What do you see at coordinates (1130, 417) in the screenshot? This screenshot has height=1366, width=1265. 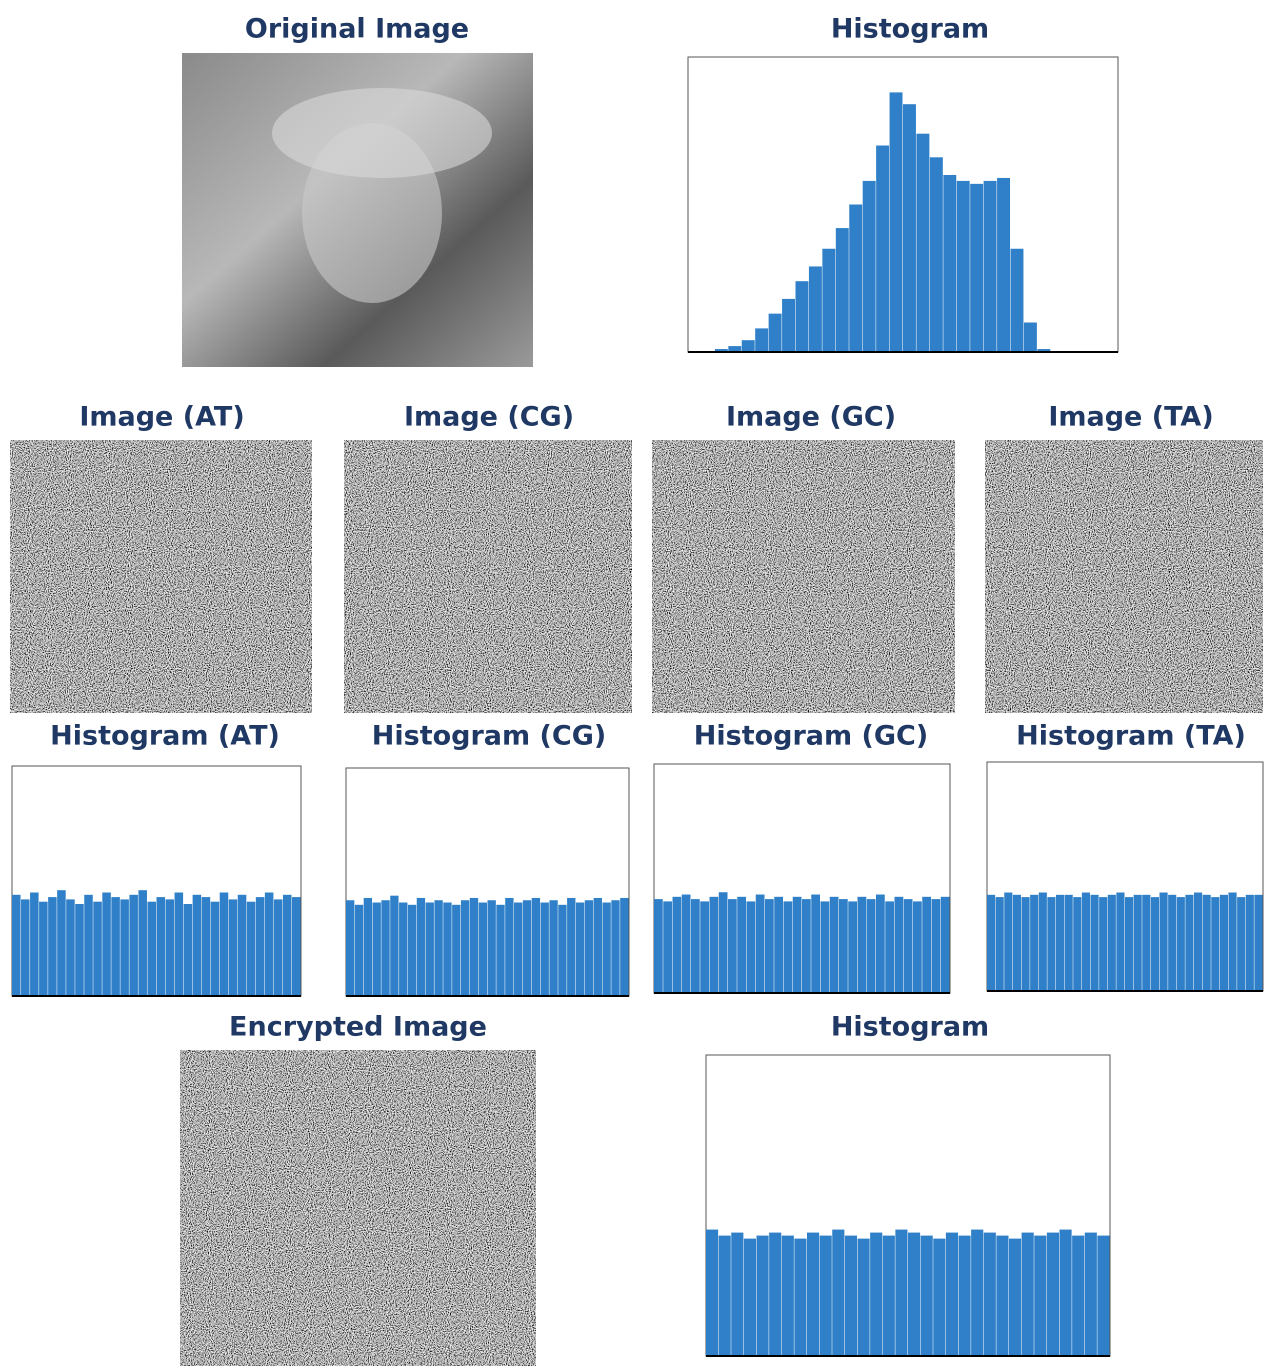 I see `image-title: Image (TA)` at bounding box center [1130, 417].